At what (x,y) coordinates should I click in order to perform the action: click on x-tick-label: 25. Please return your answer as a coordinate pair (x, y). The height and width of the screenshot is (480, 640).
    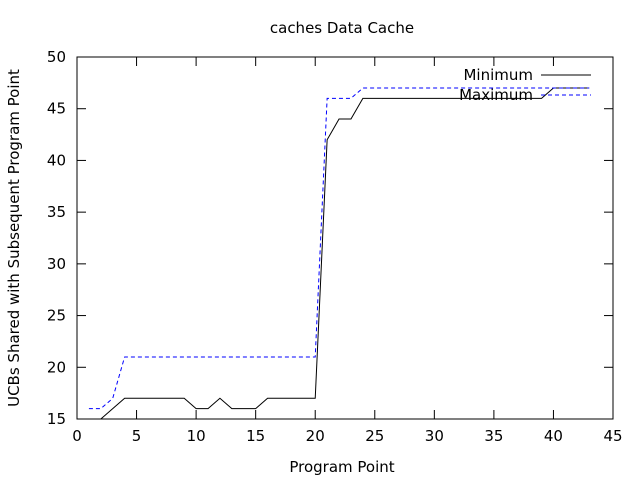
    Looking at the image, I should click on (374, 436).